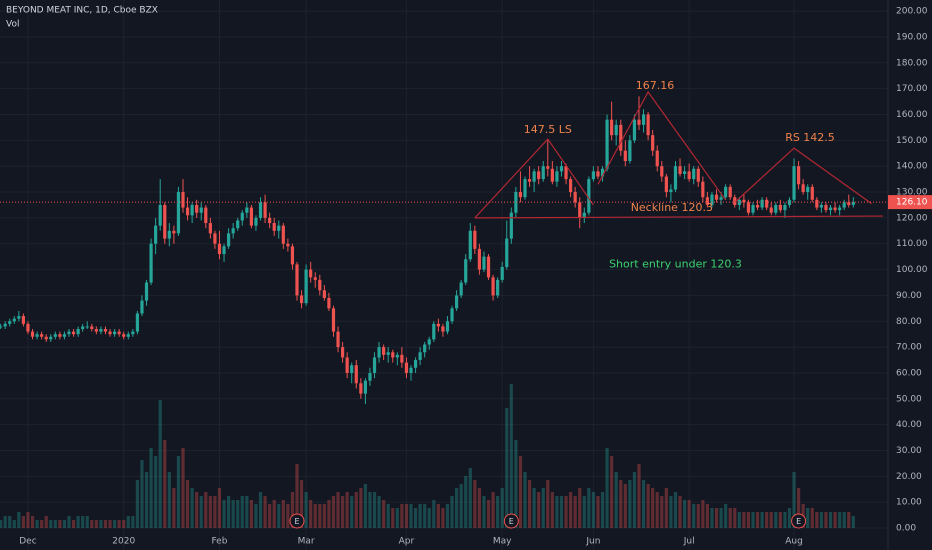 The width and height of the screenshot is (932, 550). What do you see at coordinates (912, 218) in the screenshot?
I see `y-tick-label: 120.00` at bounding box center [912, 218].